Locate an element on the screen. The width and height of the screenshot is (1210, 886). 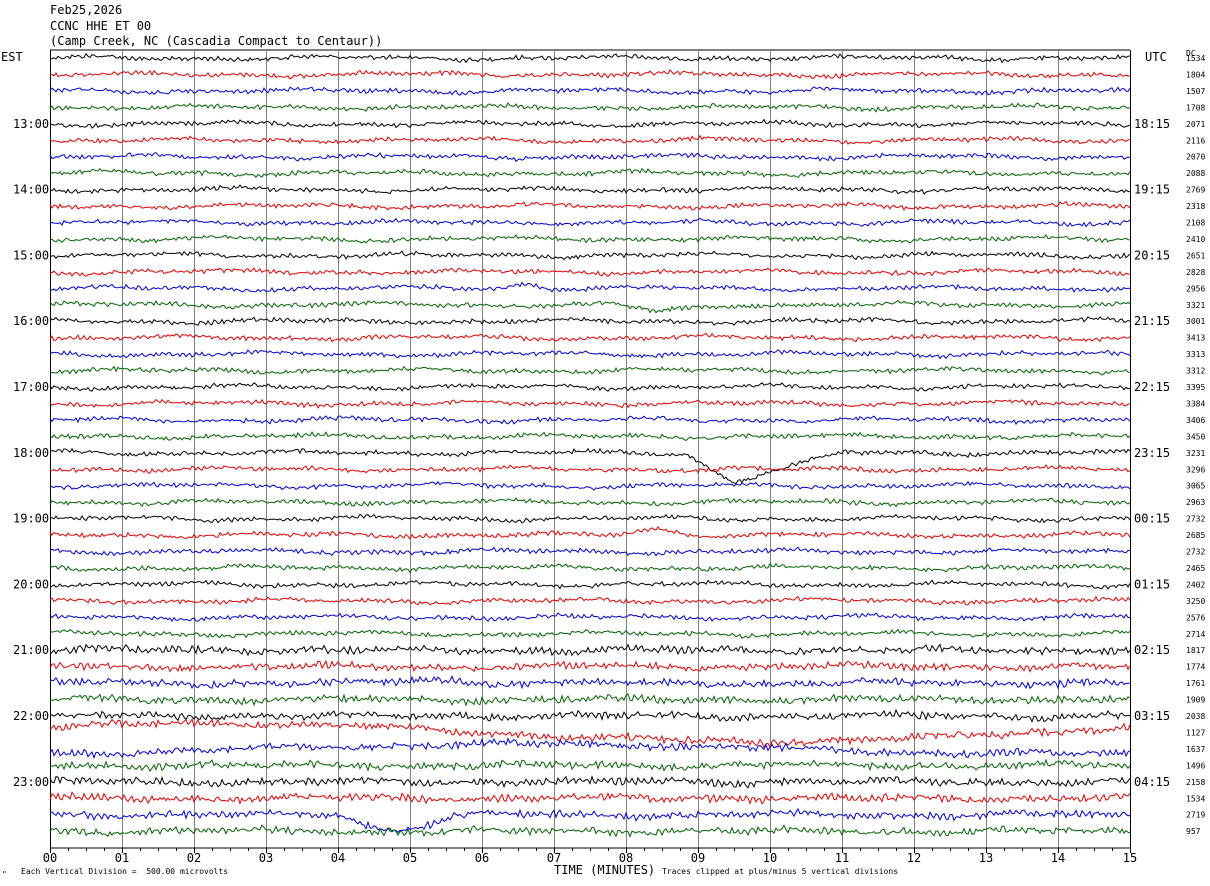
right-hour-label: 19:15 is located at coordinates (1152, 190).